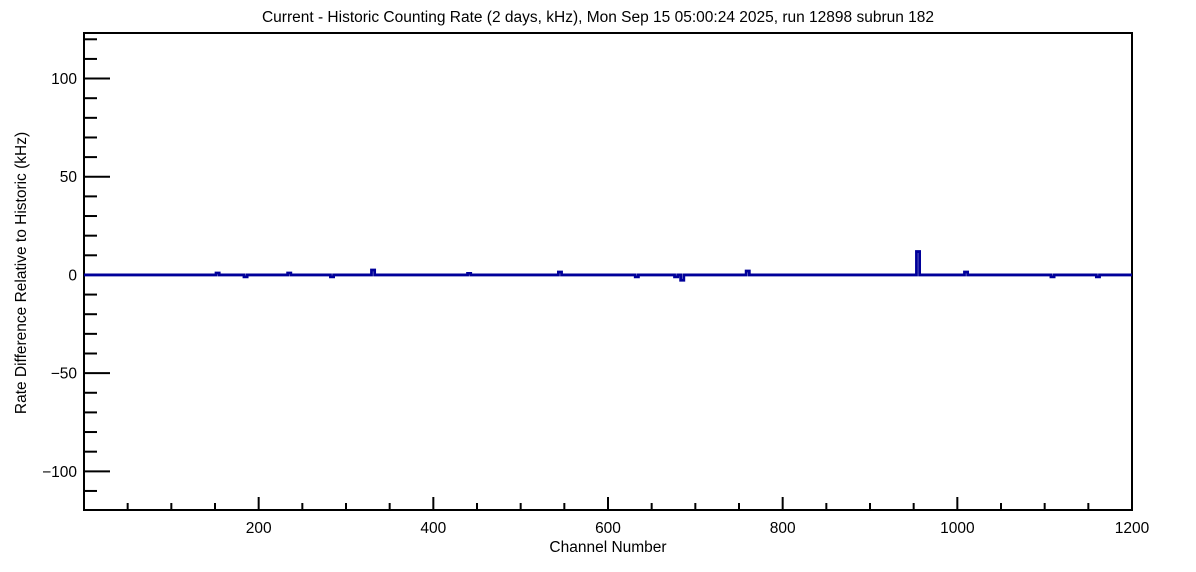 This screenshot has width=1196, height=572. Describe the element at coordinates (957, 528) in the screenshot. I see `x-tick-label: 1000` at that location.